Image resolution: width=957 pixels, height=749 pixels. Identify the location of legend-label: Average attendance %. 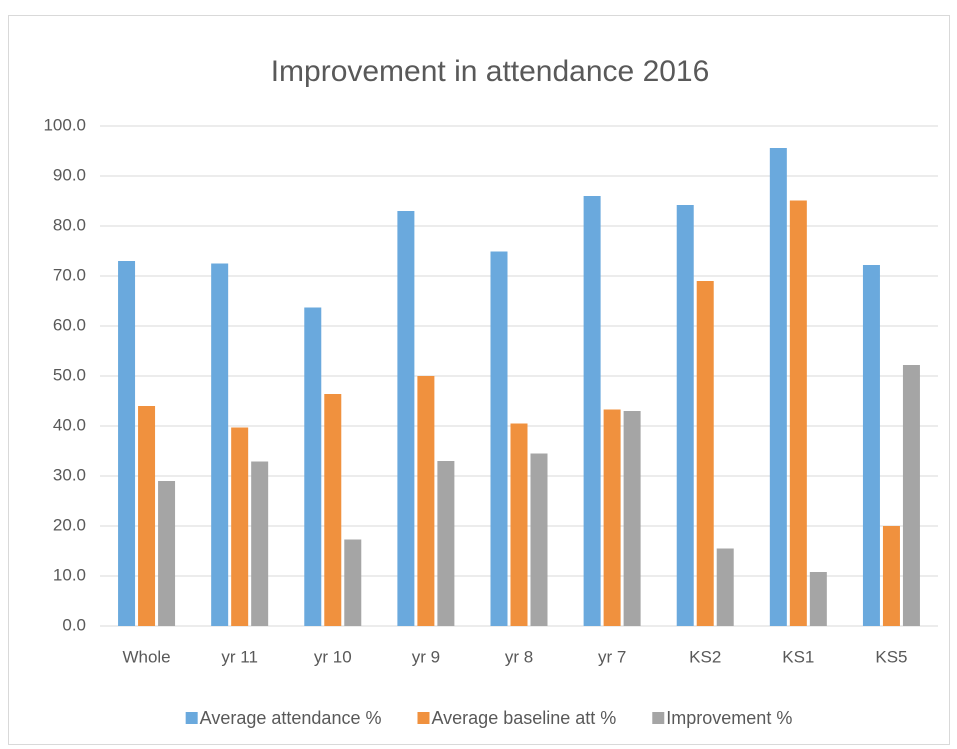
(291, 718).